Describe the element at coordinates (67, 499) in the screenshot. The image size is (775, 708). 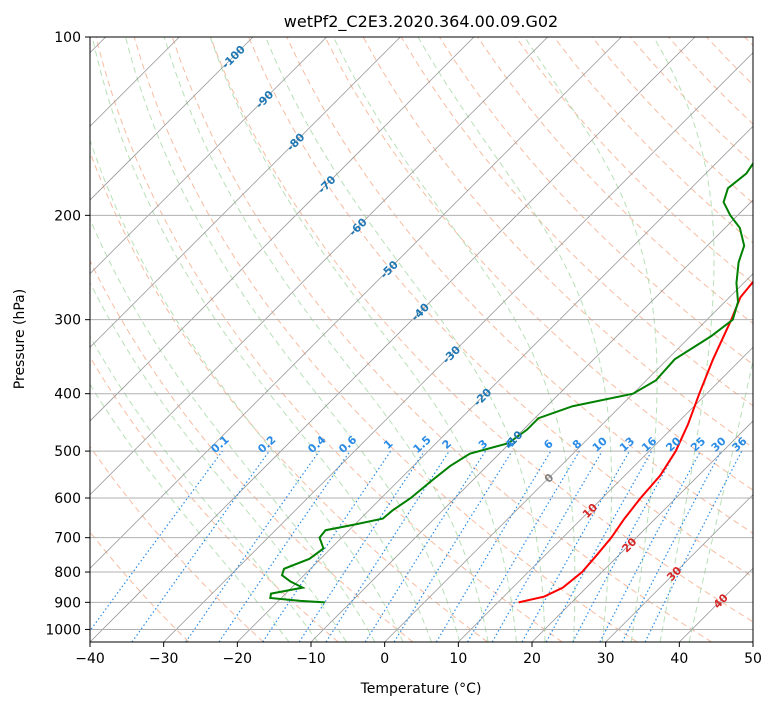
I see `y-tick-label: 600` at that location.